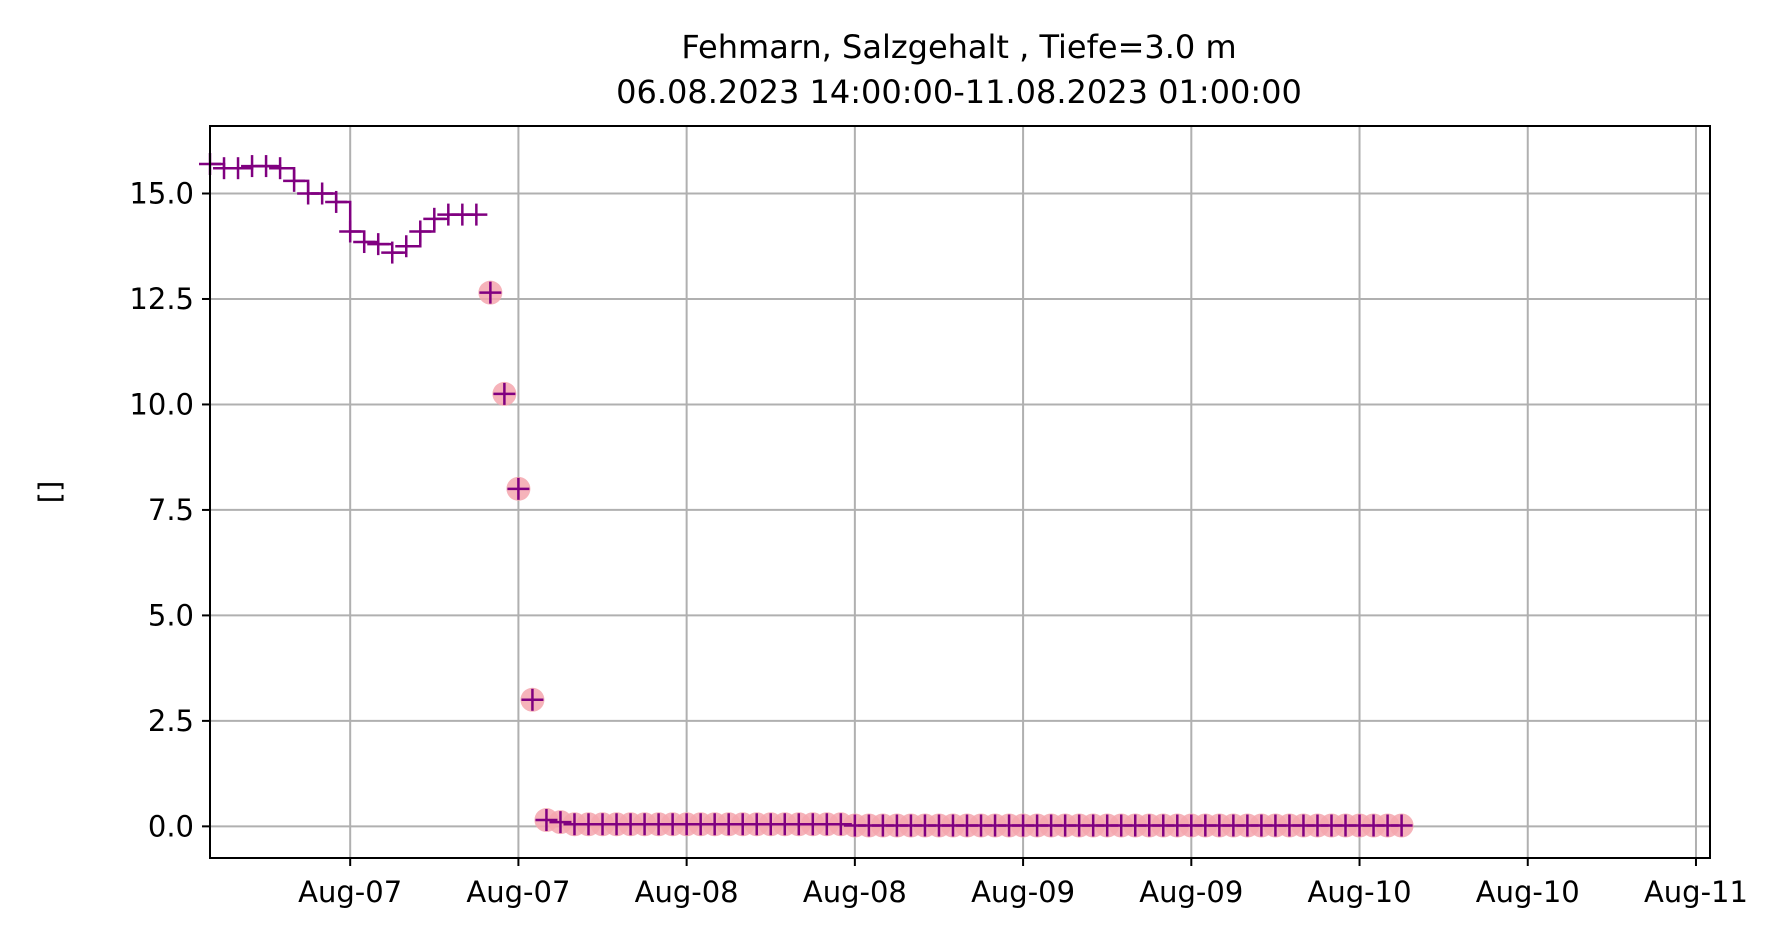  Describe the element at coordinates (50, 492) in the screenshot. I see `y-axis-label: []` at that location.